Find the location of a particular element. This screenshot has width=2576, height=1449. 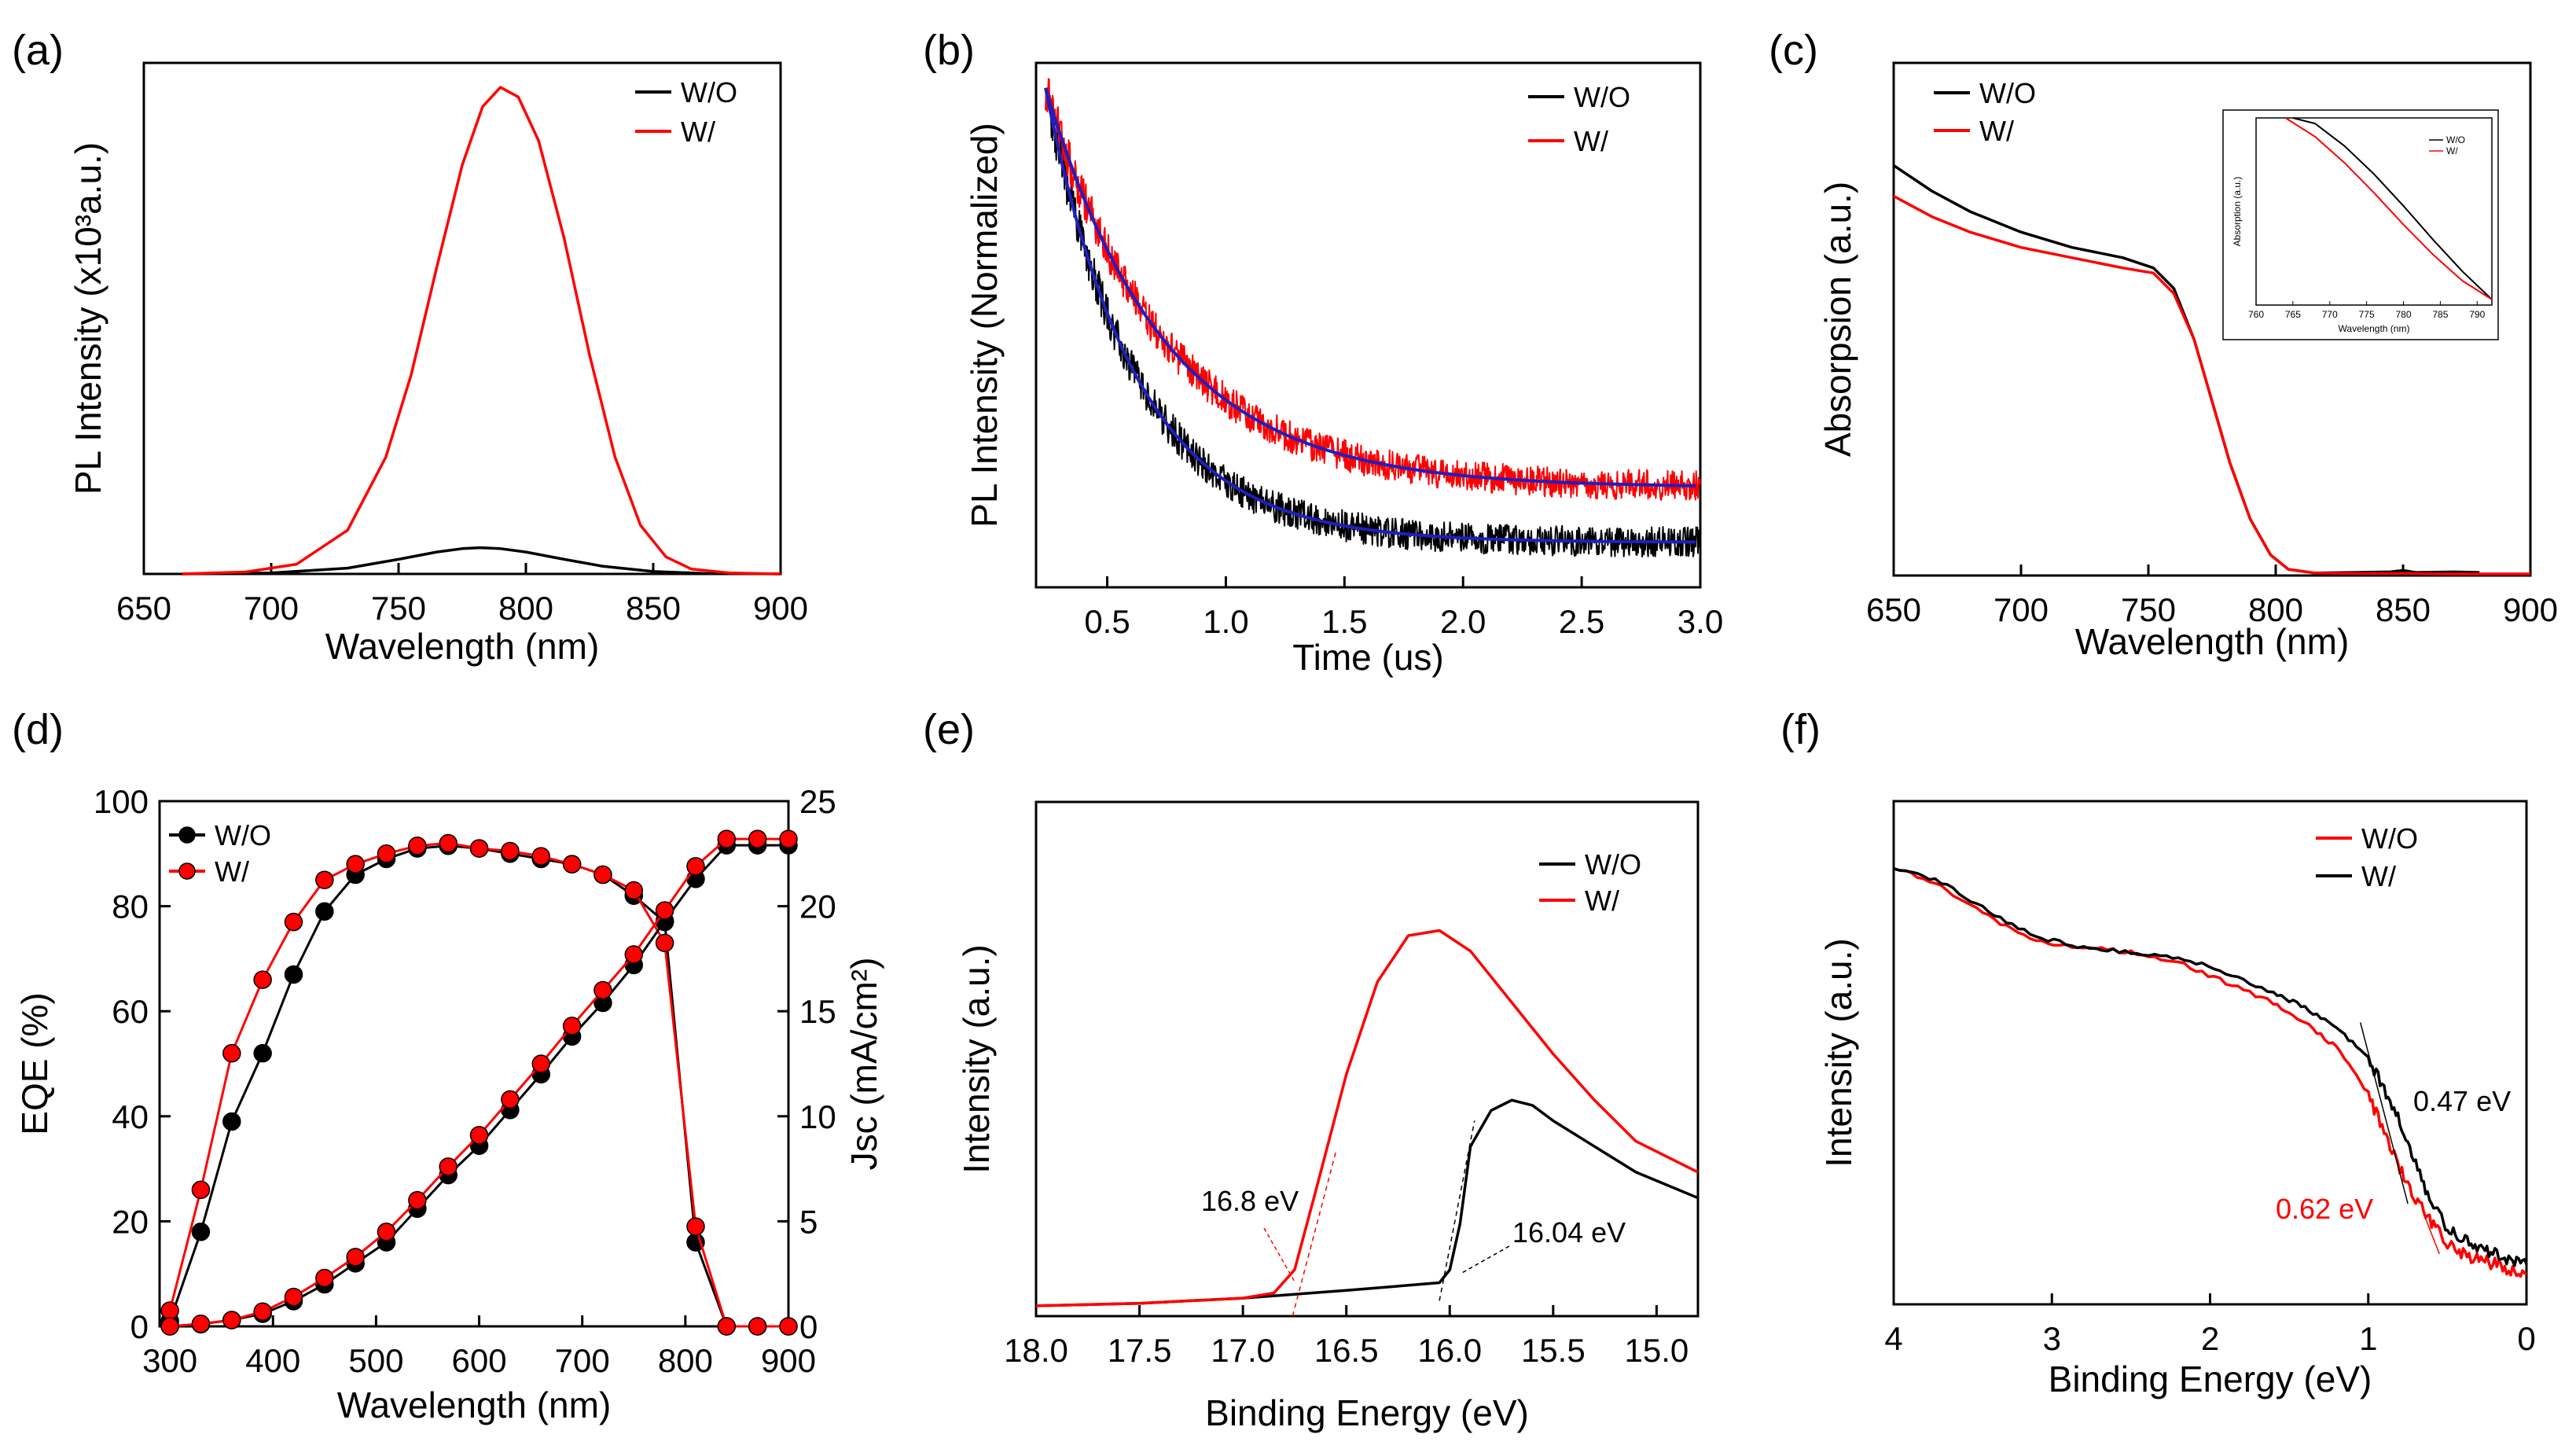

inset-x-tick-label: 780 is located at coordinates (2403, 314).